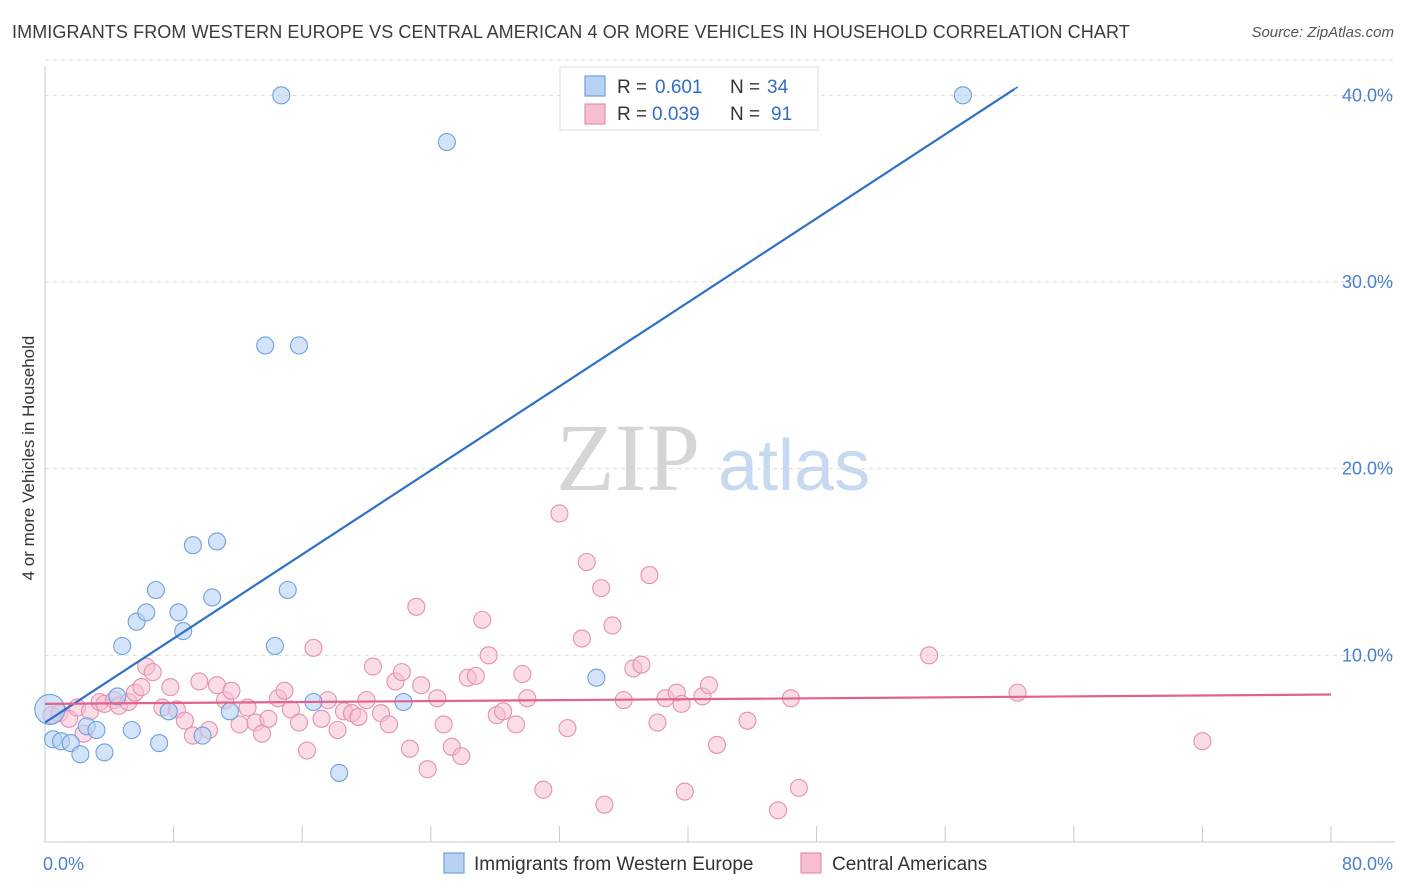 The width and height of the screenshot is (1406, 892). I want to click on blue-trend-extension, so click(1016, 87).